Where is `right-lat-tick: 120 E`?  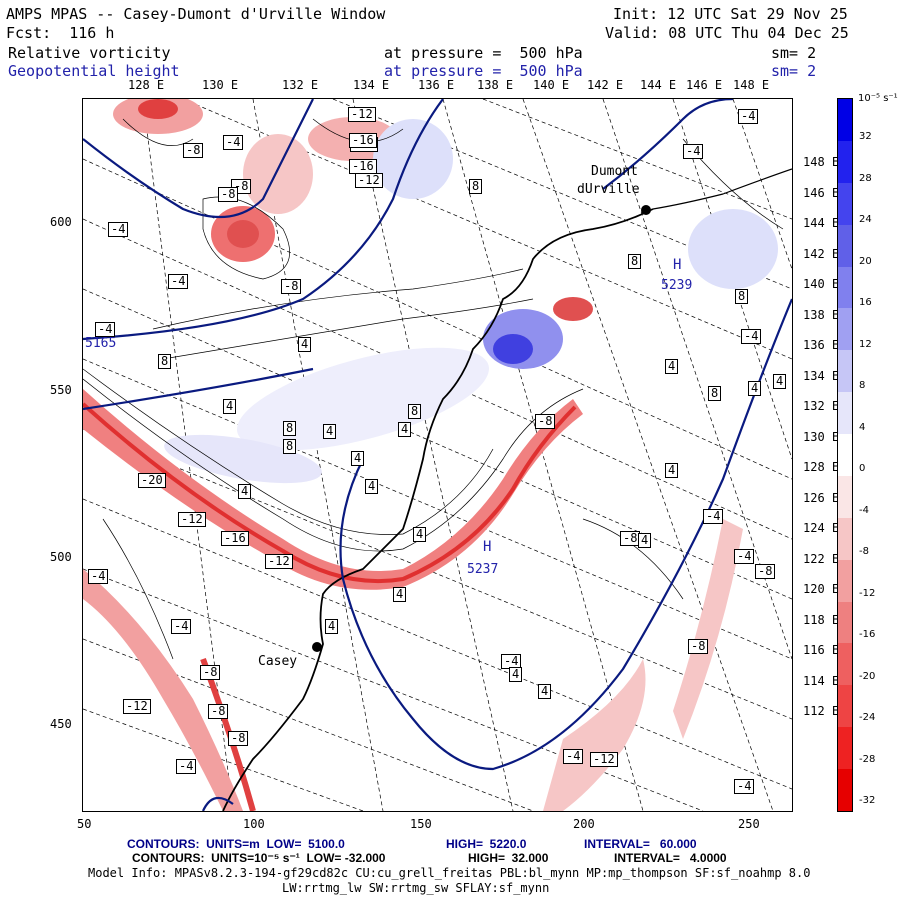 right-lat-tick: 120 E is located at coordinates (821, 589).